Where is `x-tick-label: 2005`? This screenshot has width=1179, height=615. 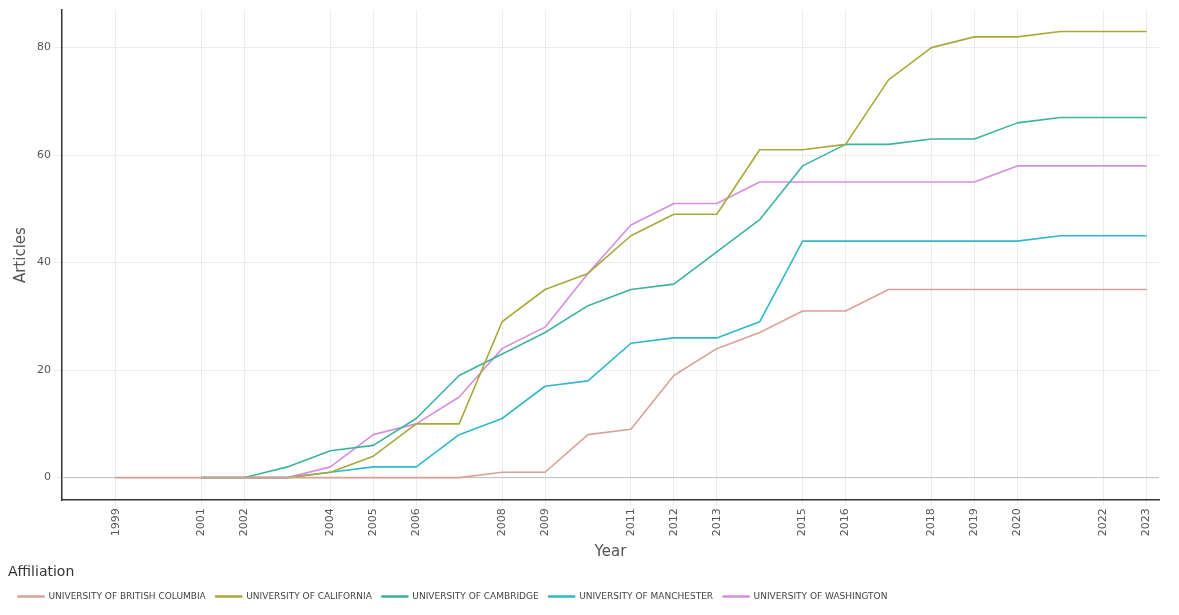
x-tick-label: 2005 is located at coordinates (373, 522).